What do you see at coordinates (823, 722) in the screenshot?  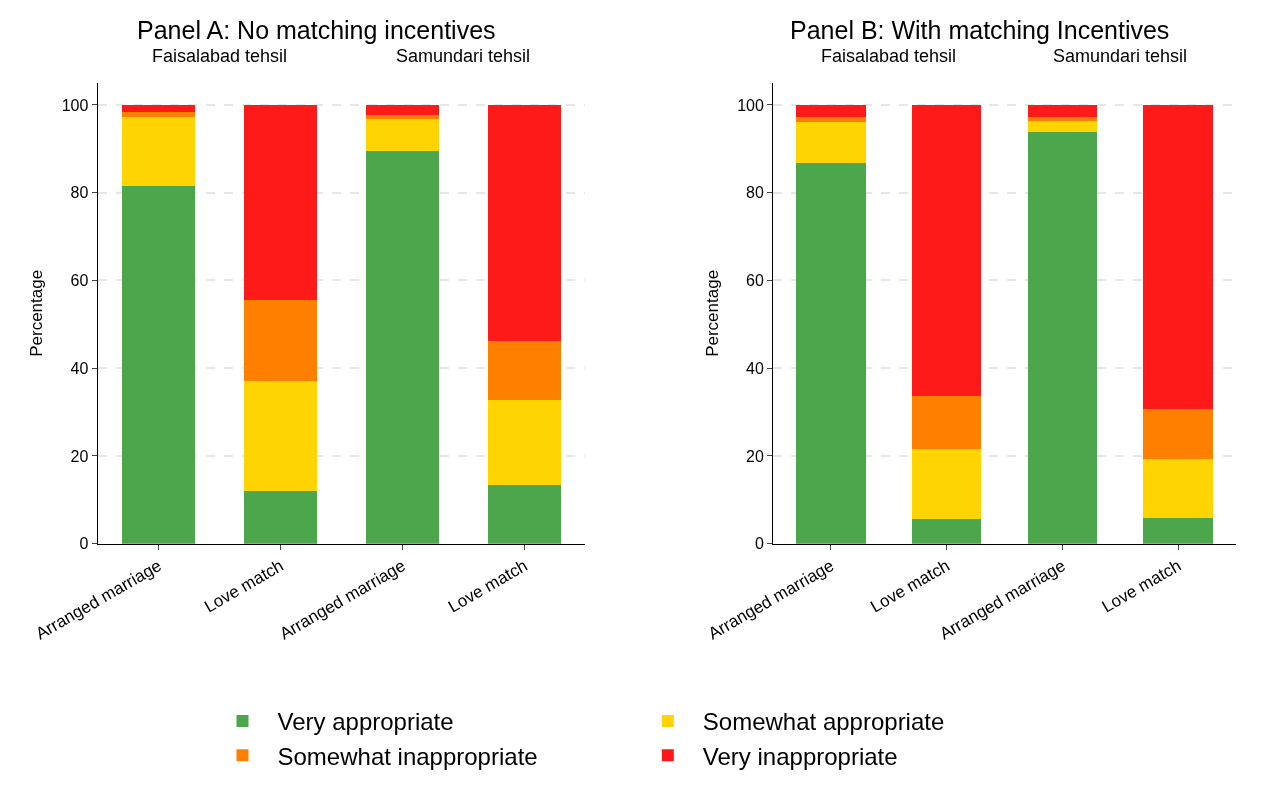 I see `legend-label: Somewhat appropriate` at bounding box center [823, 722].